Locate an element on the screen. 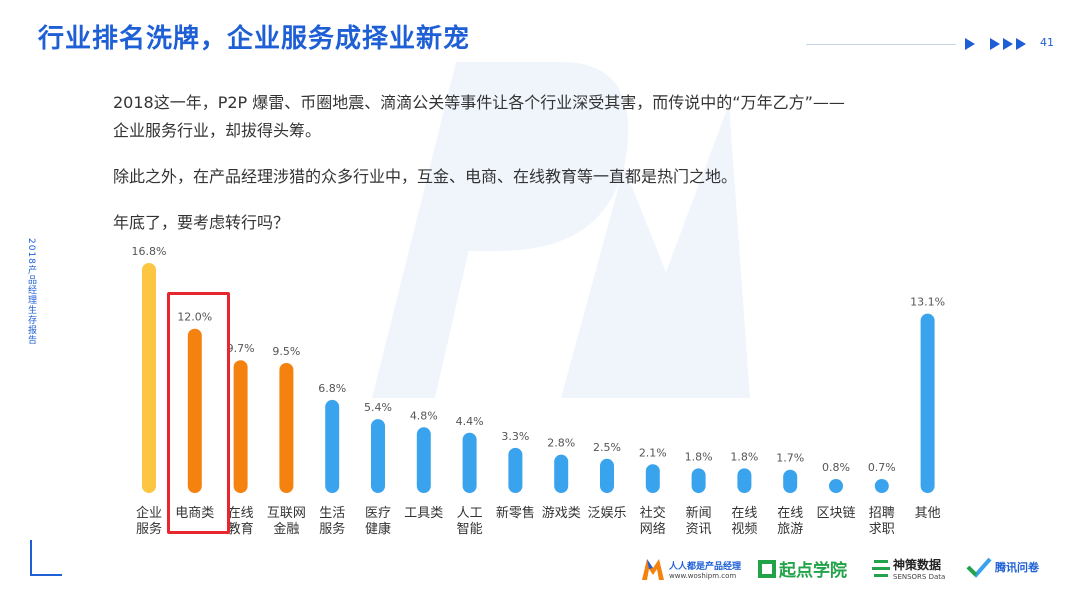  category-label: 智能 is located at coordinates (470, 529).